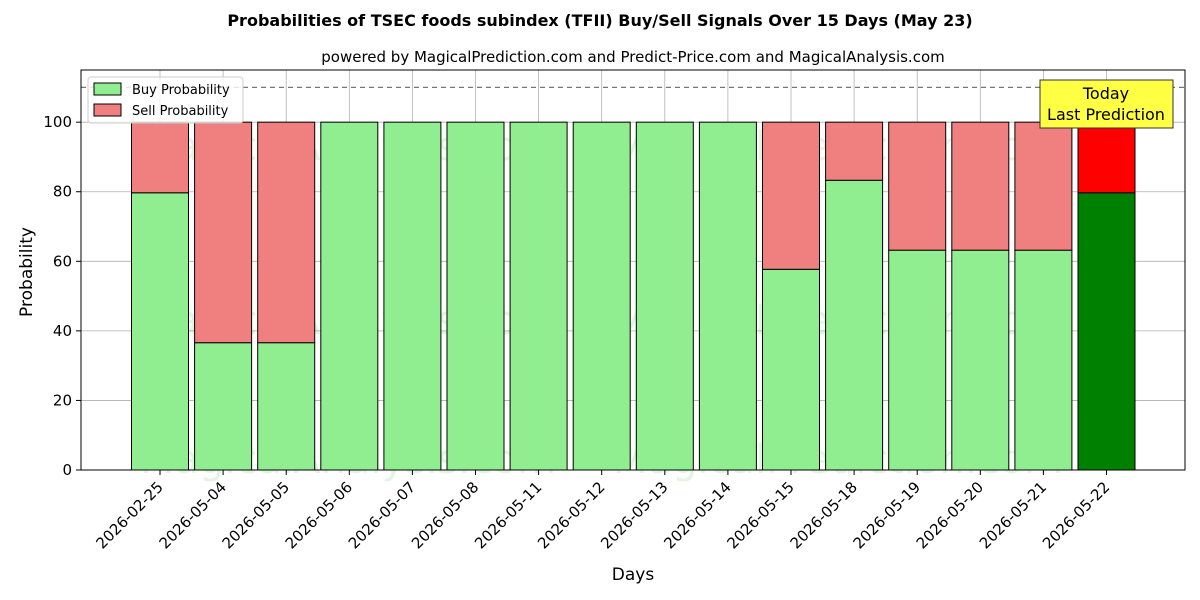 This screenshot has width=1200, height=600. I want to click on x-tick-label: 2026-05-12, so click(571, 515).